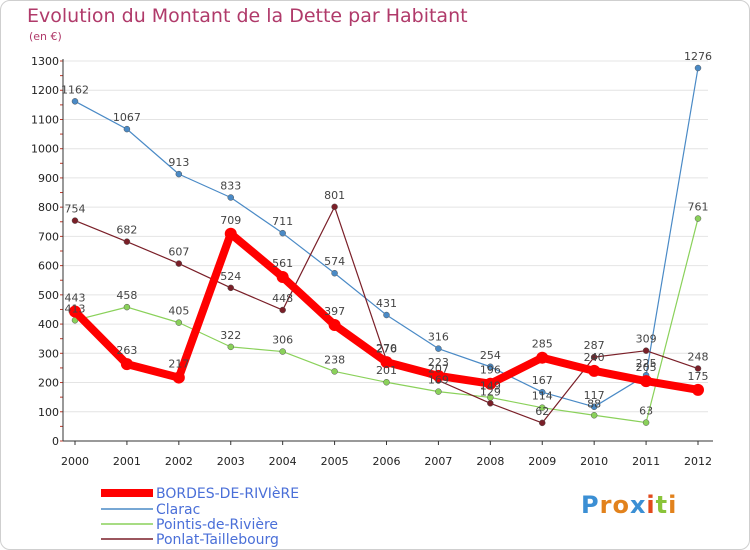 The height and width of the screenshot is (550, 750). Describe the element at coordinates (594, 345) in the screenshot. I see `data-label: 287` at that location.